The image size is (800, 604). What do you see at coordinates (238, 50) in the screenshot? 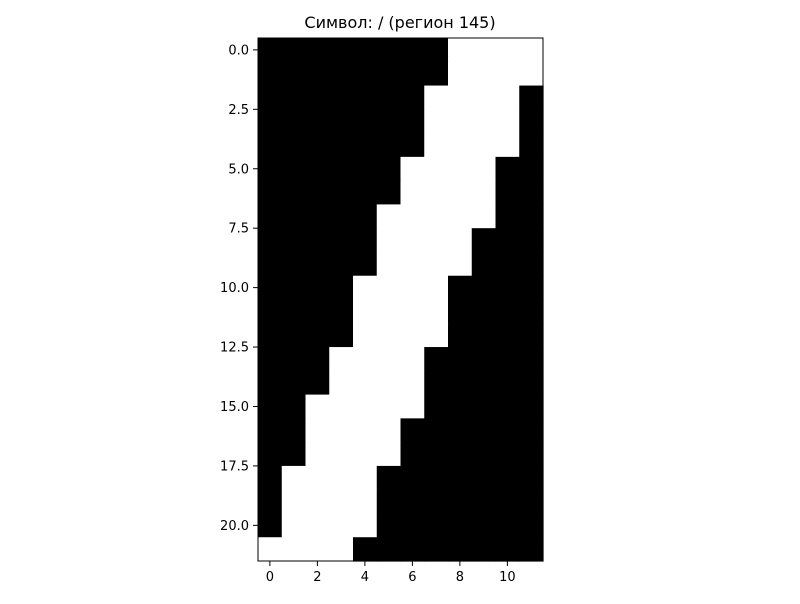
I see `y-tick-label: 0.0` at bounding box center [238, 50].